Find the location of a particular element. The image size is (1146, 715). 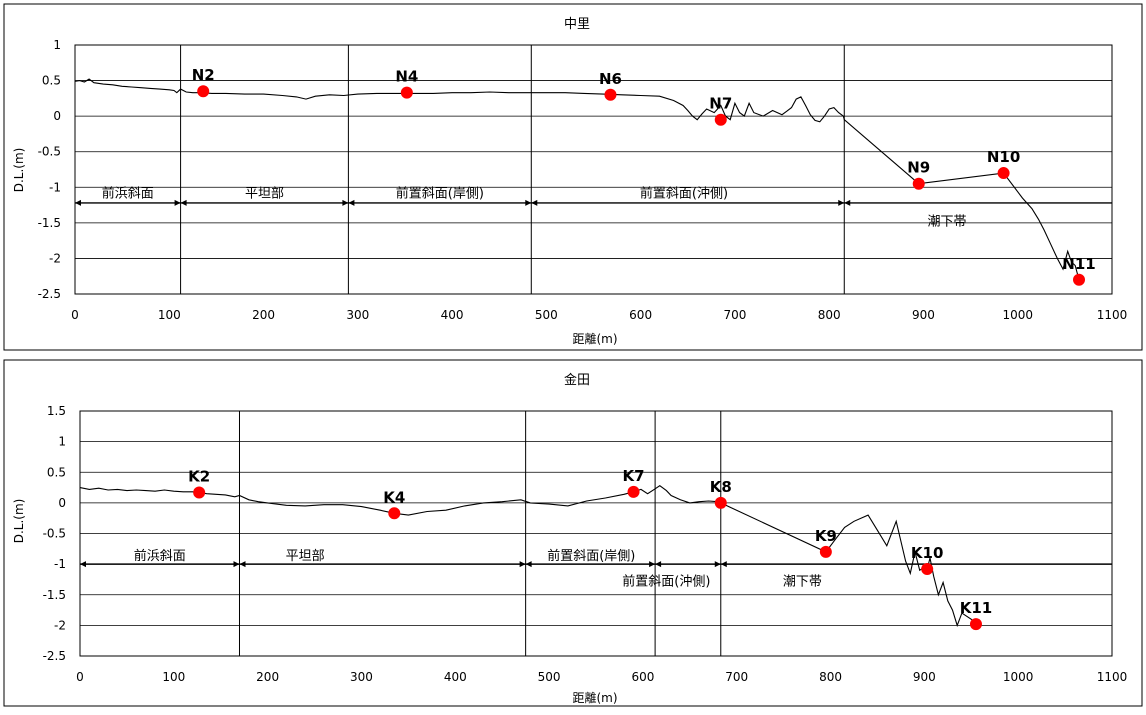

sample-point-label: N2 is located at coordinates (203, 75).